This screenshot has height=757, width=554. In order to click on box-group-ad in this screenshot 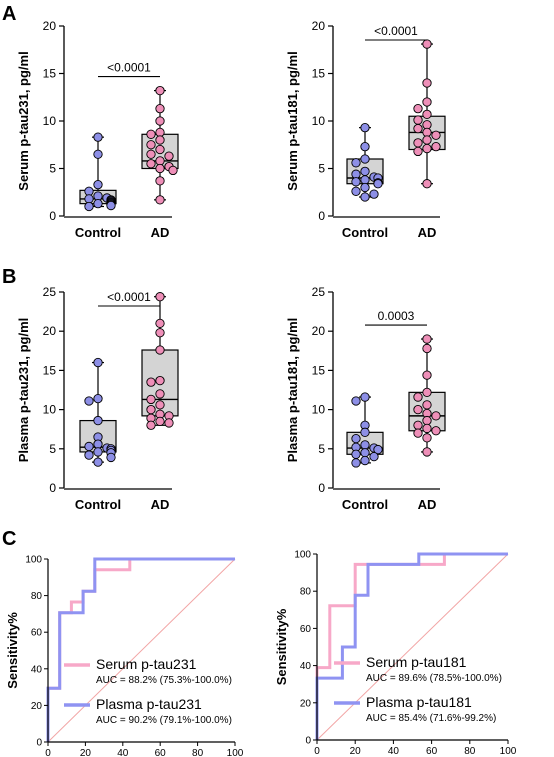, I will do `click(160, 145)`.